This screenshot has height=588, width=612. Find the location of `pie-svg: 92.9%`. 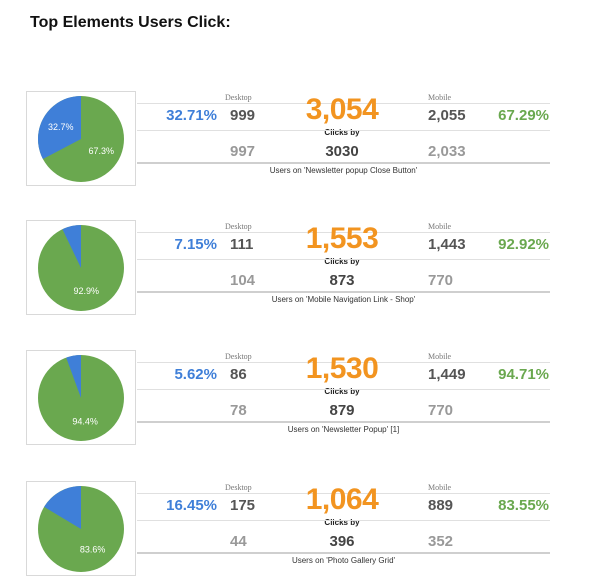

pie-svg: 92.9% is located at coordinates (81, 268).